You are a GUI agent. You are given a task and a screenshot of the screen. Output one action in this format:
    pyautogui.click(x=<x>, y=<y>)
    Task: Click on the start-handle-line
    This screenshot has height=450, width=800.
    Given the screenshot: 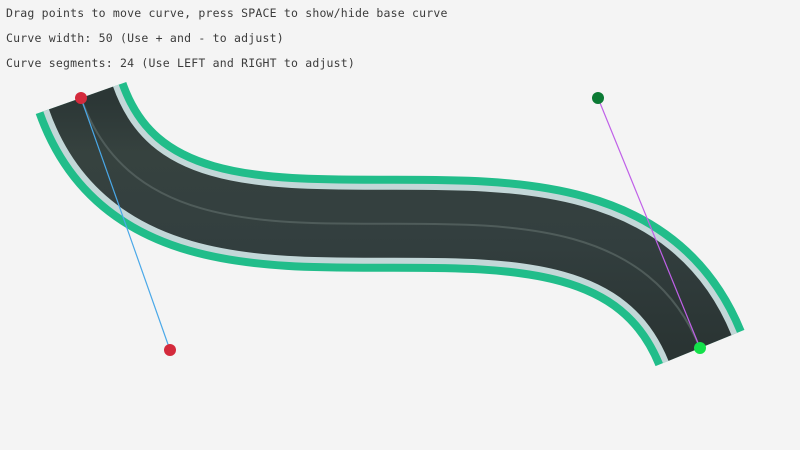 What is the action you would take?
    pyautogui.click(x=125, y=224)
    